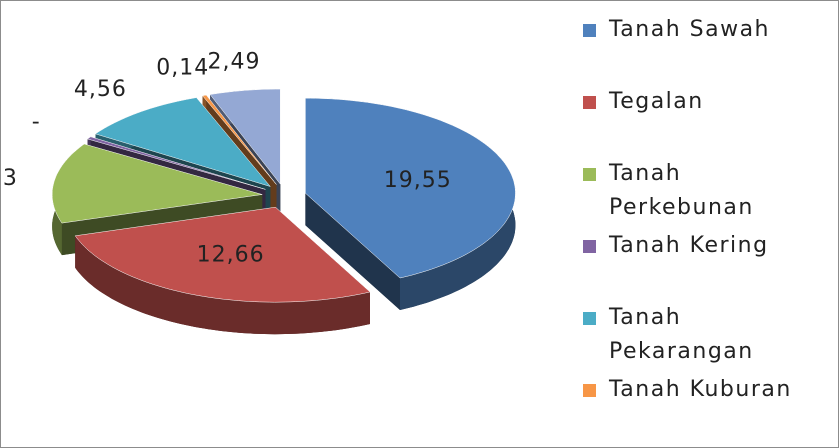 This screenshot has height=448, width=839. Describe the element at coordinates (689, 245) in the screenshot. I see `legend-label: Tanah Kering` at that location.